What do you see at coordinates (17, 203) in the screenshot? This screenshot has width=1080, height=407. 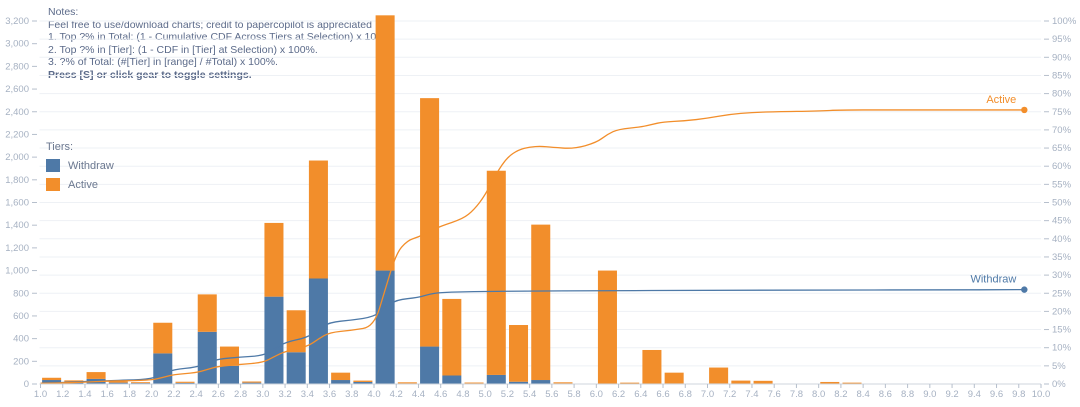 I see `tick-label: 1,600` at bounding box center [17, 203].